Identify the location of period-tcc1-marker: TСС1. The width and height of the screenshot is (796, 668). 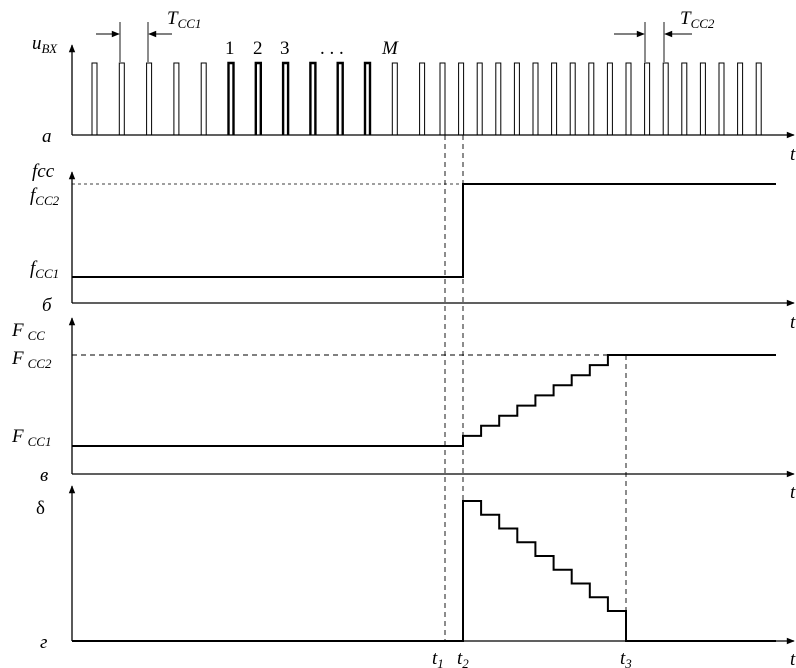
(148, 35).